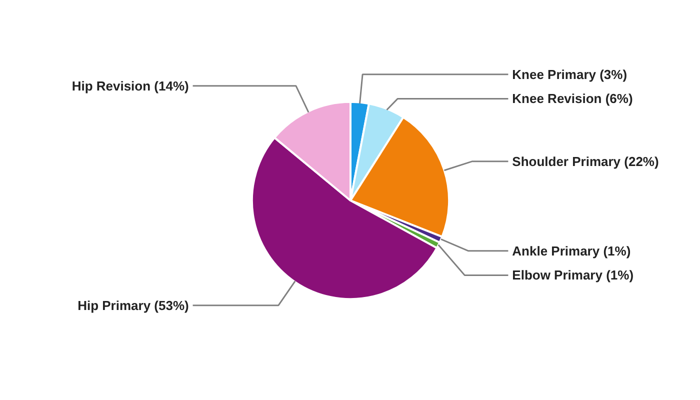 Image resolution: width=700 pixels, height=400 pixels. I want to click on slice-label: Ankle Primary (1%), so click(571, 250).